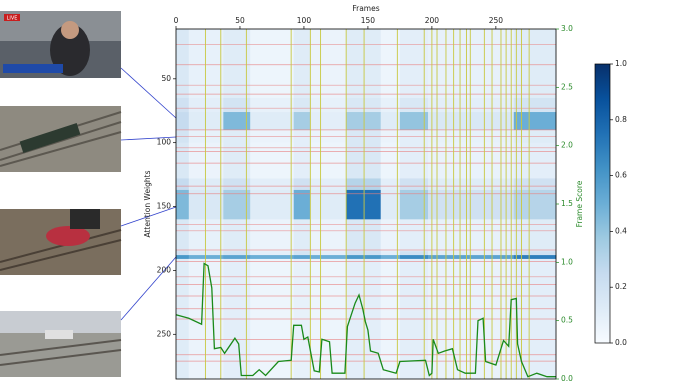 This screenshot has width=677, height=392. I want to click on y-tick-label: 100, so click(164, 142).